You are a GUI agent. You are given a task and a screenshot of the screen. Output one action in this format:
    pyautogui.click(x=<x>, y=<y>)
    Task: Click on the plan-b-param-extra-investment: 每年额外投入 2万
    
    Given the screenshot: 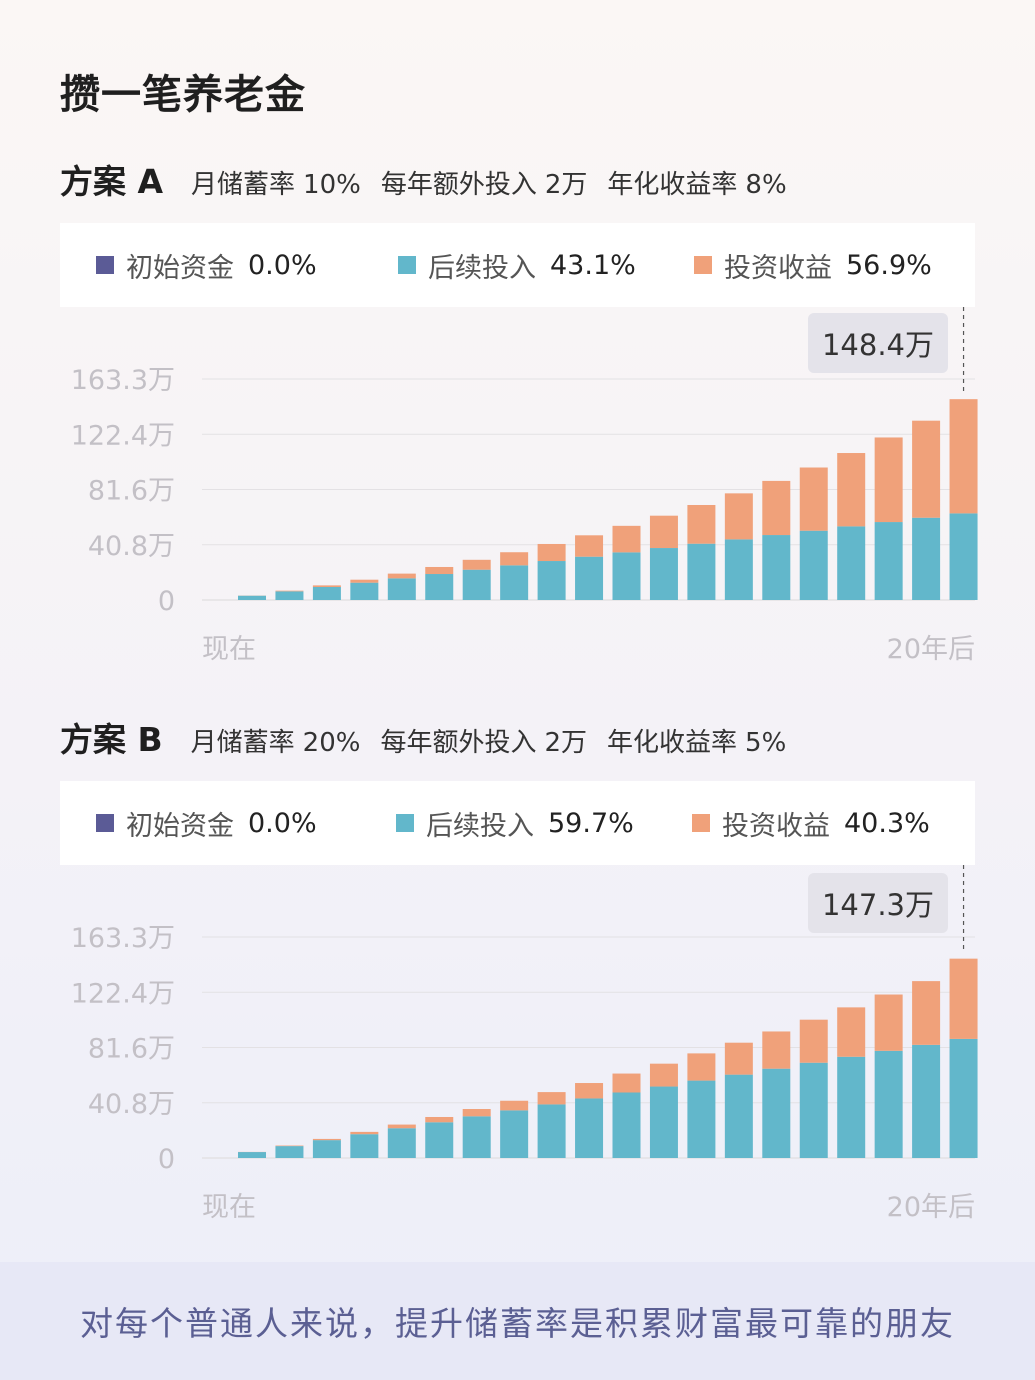 What is the action you would take?
    pyautogui.click(x=484, y=743)
    